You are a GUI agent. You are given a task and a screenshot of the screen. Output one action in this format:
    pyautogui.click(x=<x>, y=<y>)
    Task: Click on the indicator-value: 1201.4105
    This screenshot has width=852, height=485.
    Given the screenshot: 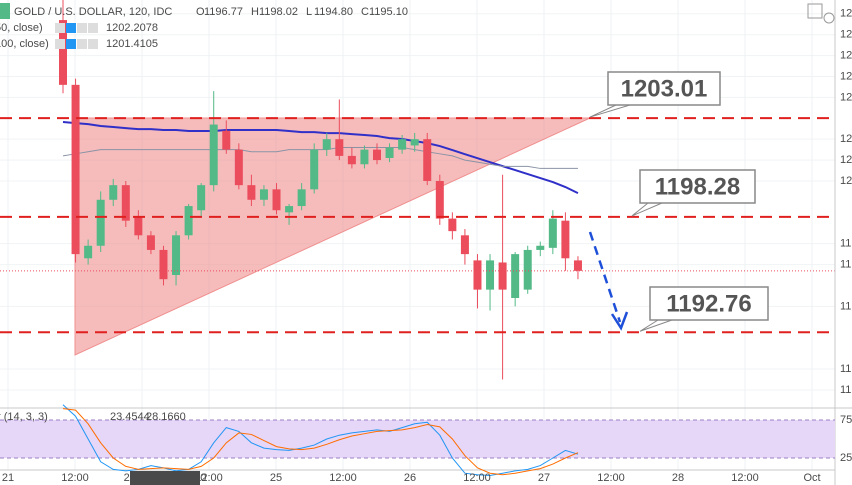 What is the action you would take?
    pyautogui.click(x=132, y=44)
    